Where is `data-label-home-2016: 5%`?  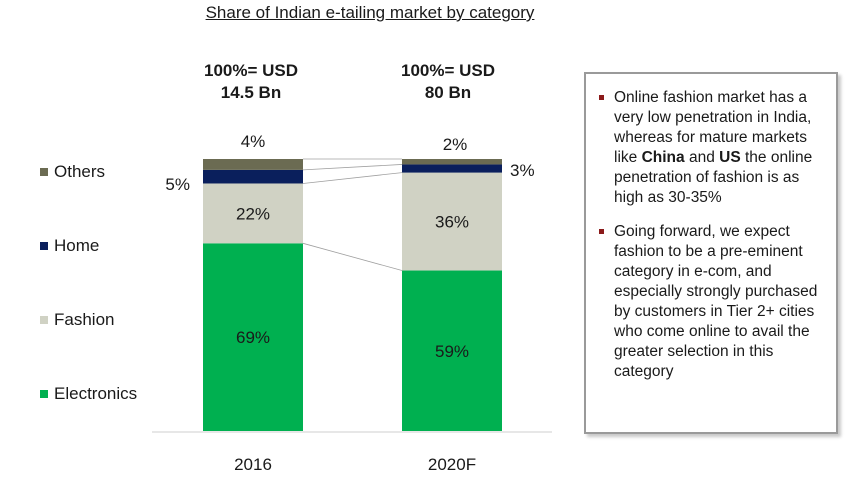
data-label-home-2016: 5% is located at coordinates (177, 184).